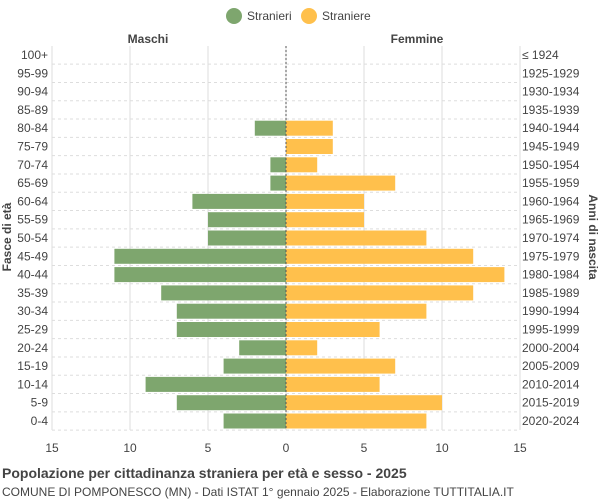 This screenshot has height=500, width=600. Describe the element at coordinates (551, 384) in the screenshot. I see `birth-year-label: 2010-2014` at that location.